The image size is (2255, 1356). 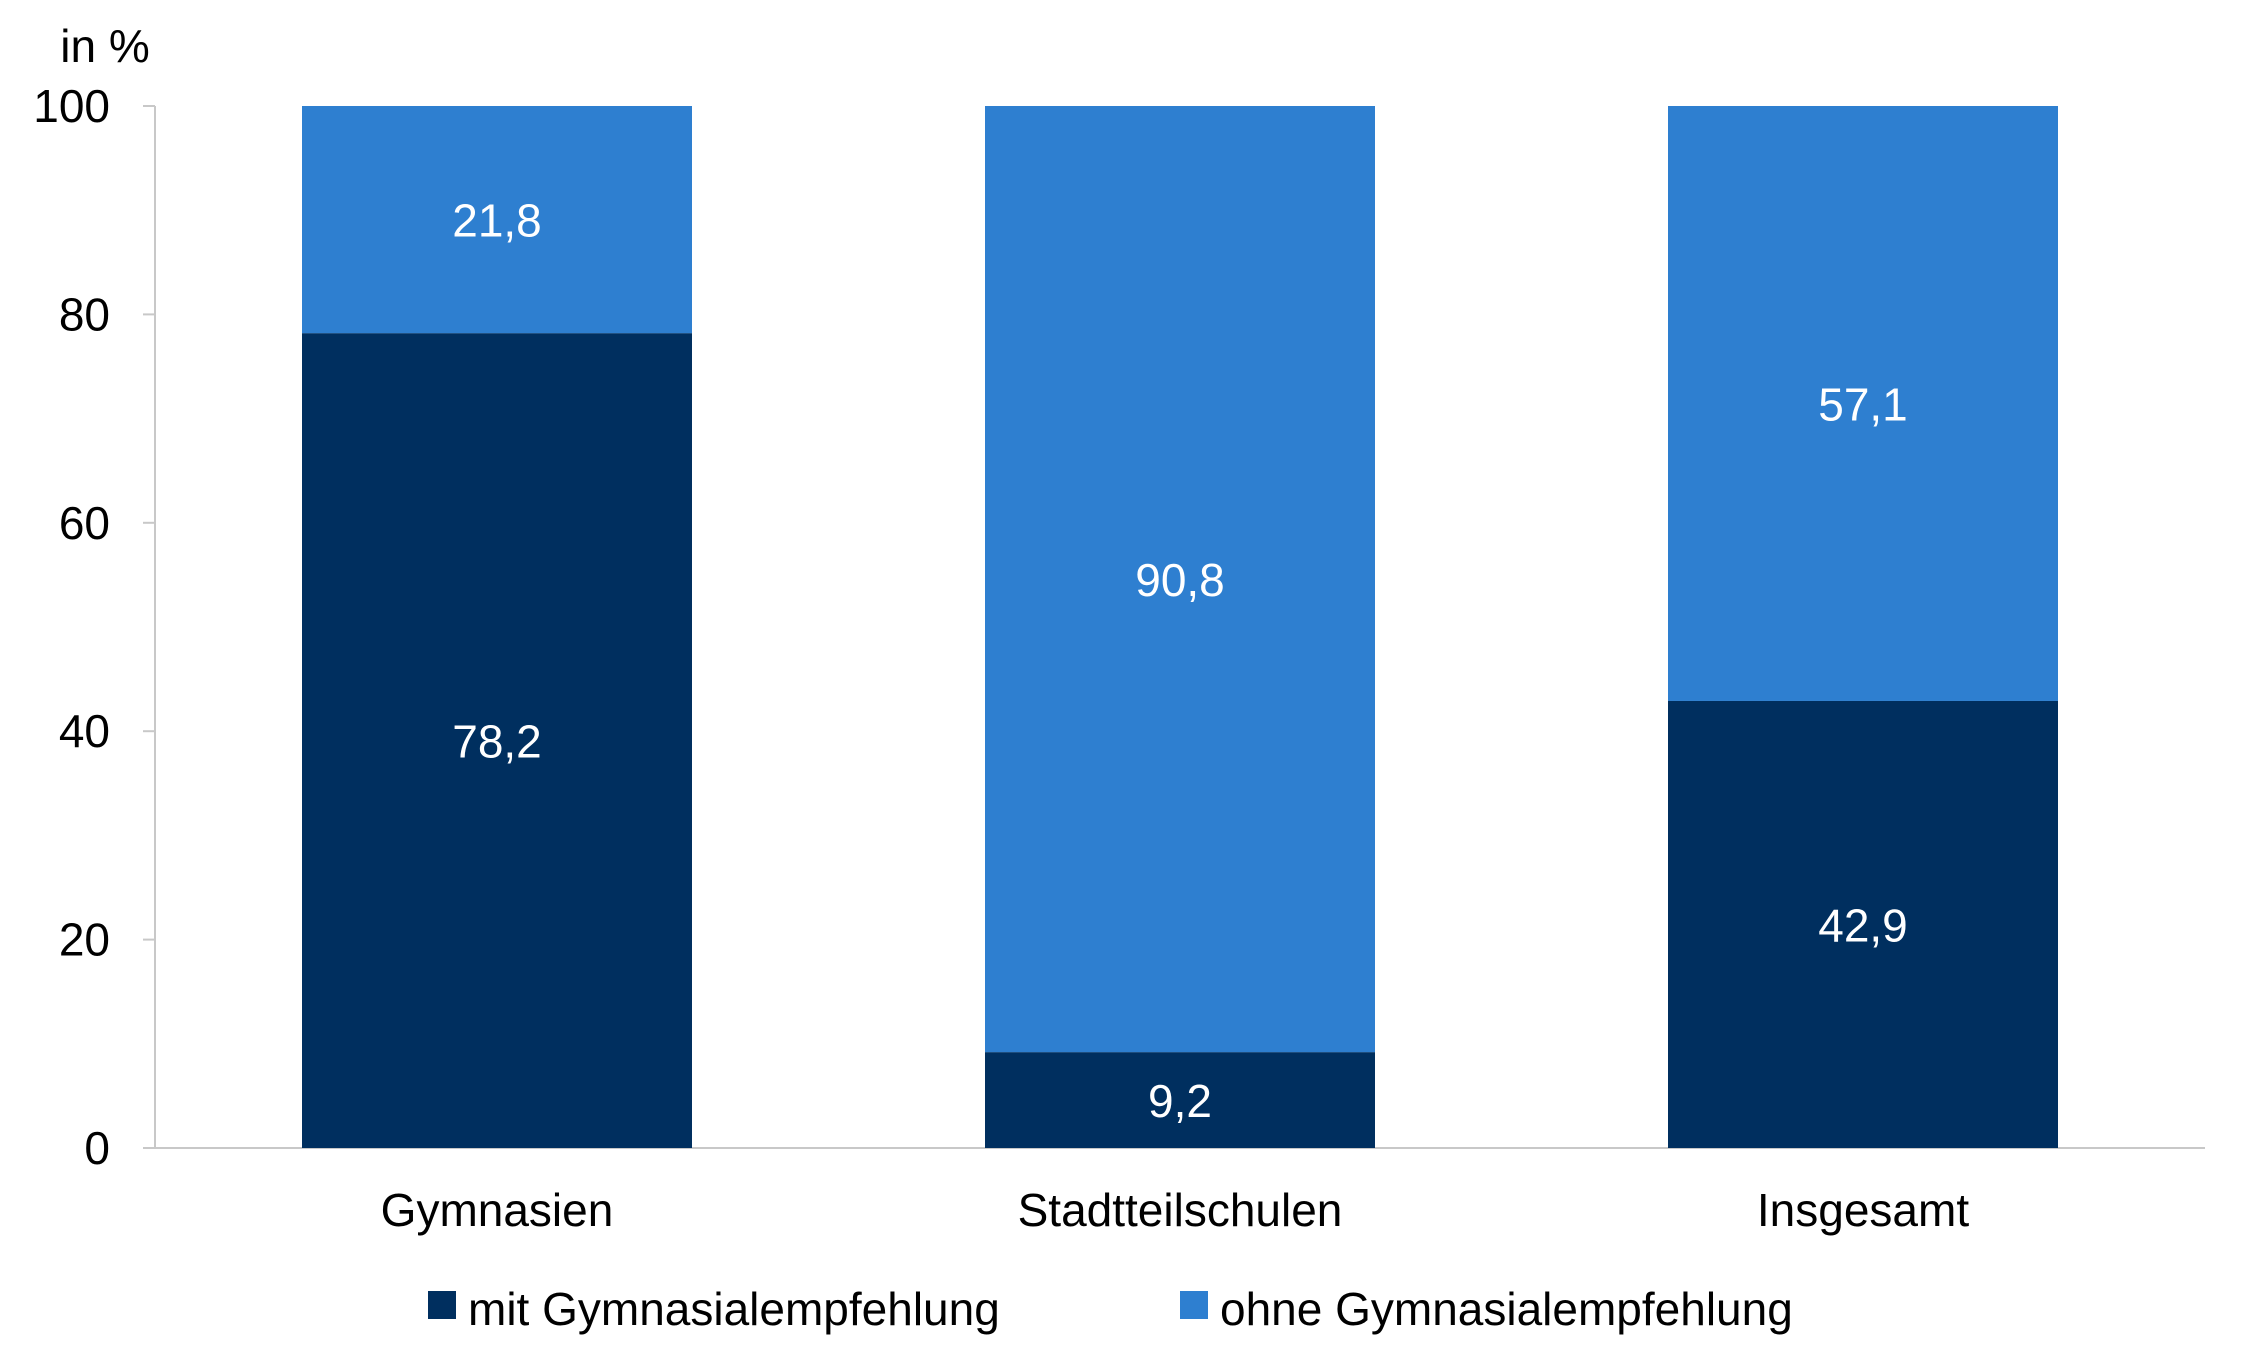 What do you see at coordinates (71, 106) in the screenshot?
I see `y-tick-label: 100` at bounding box center [71, 106].